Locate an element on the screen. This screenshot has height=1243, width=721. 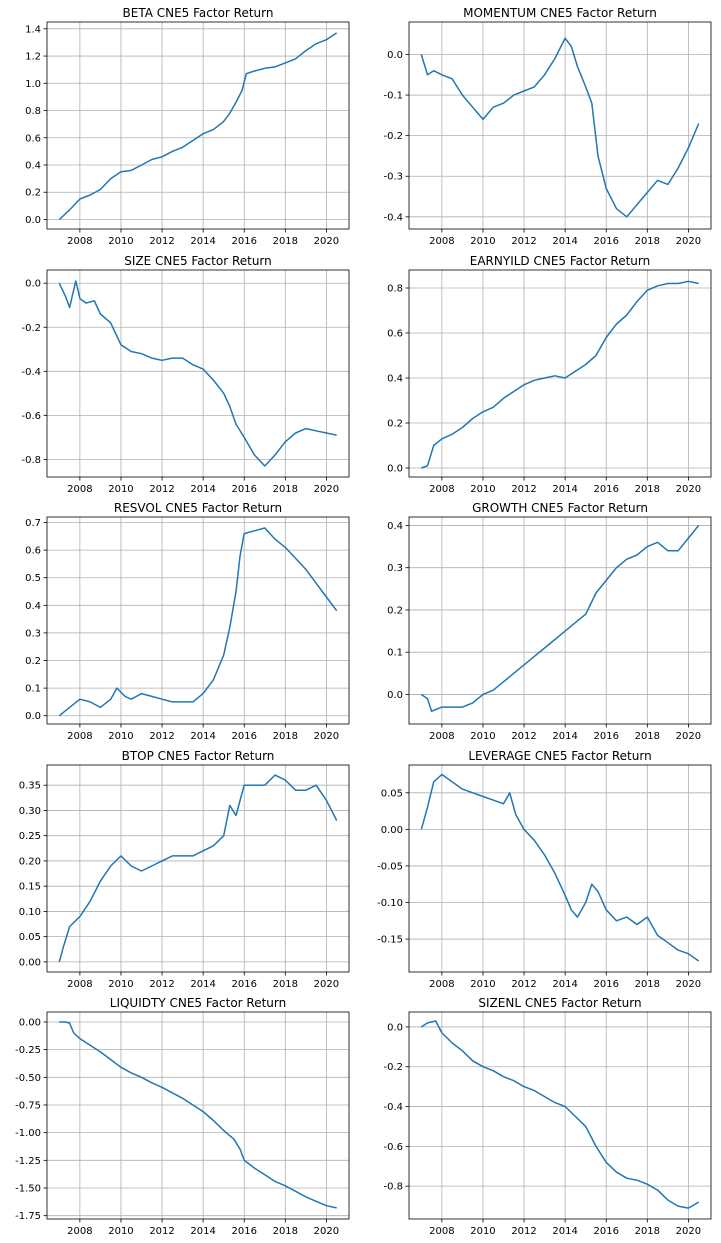
panel-title: BETA CNE5 Factor Return is located at coordinates (198, 13).